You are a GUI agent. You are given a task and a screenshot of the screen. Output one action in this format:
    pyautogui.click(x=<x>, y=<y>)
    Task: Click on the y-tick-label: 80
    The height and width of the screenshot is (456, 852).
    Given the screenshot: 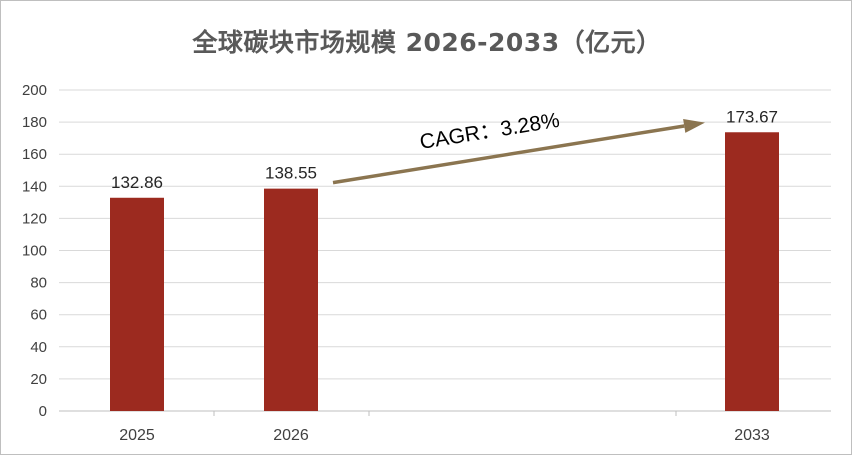 What is the action you would take?
    pyautogui.click(x=38, y=283)
    